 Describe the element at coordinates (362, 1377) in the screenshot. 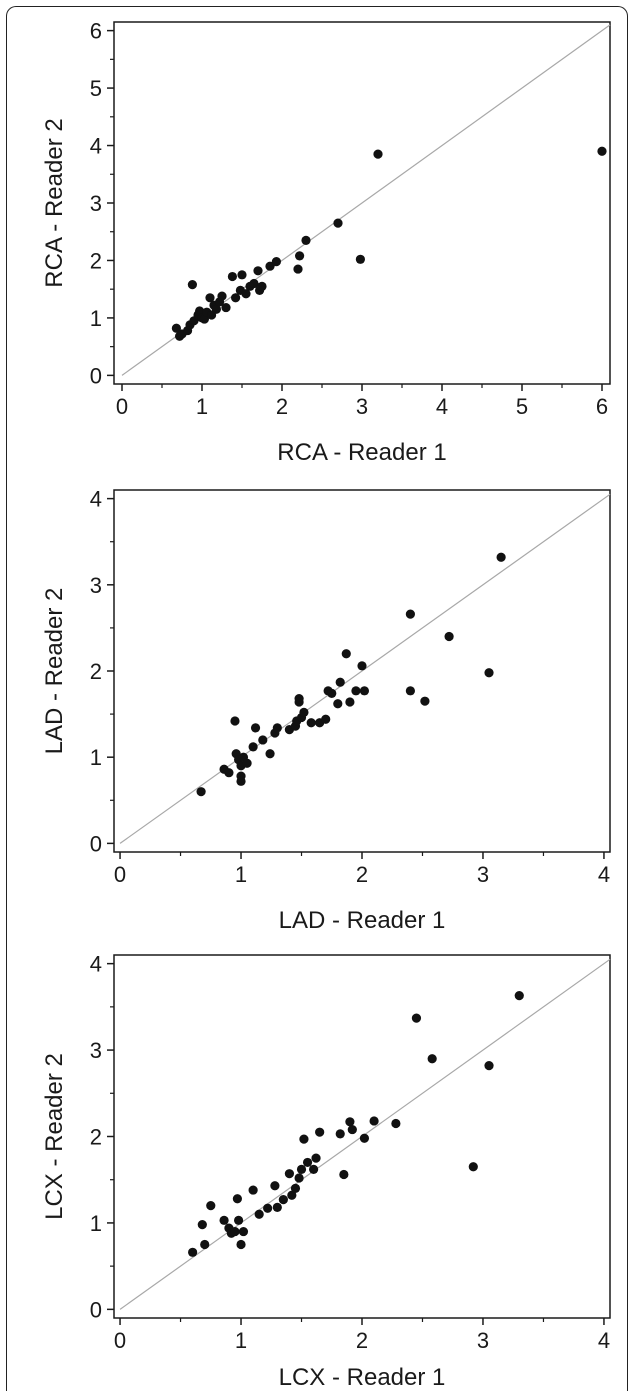

I see `x-axis-label: LCX - Reader 1` at that location.